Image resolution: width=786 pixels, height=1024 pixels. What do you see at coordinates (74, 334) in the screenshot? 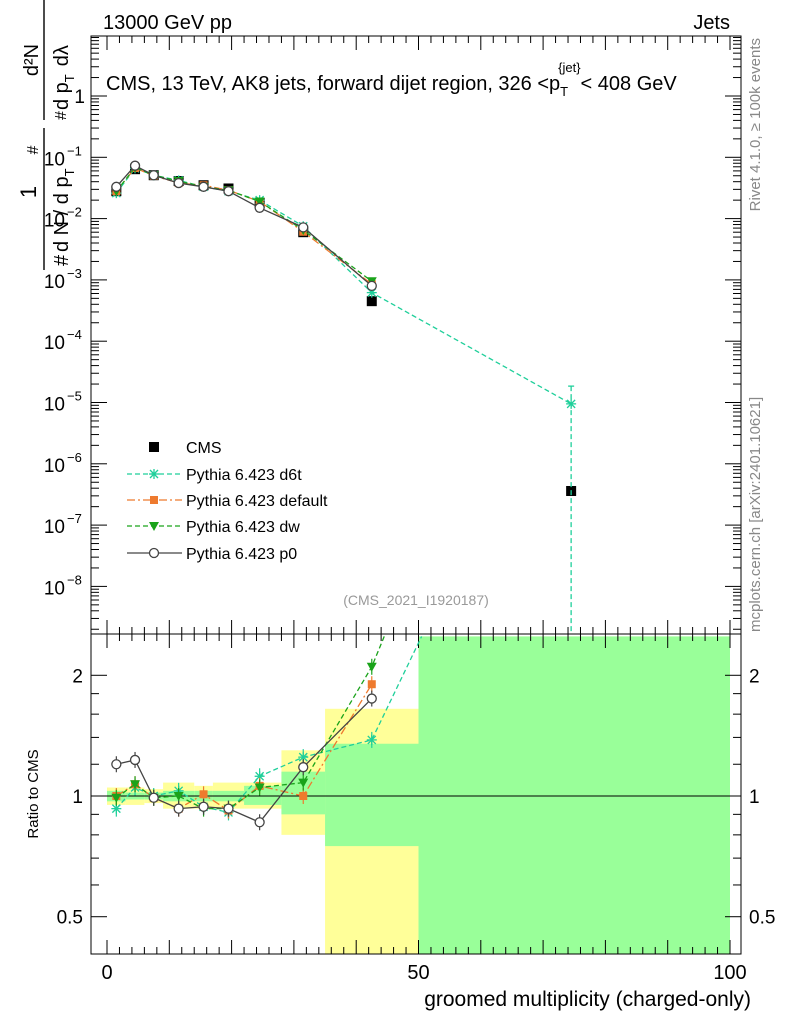
I see `y-tick-exponent: −4` at bounding box center [74, 334].